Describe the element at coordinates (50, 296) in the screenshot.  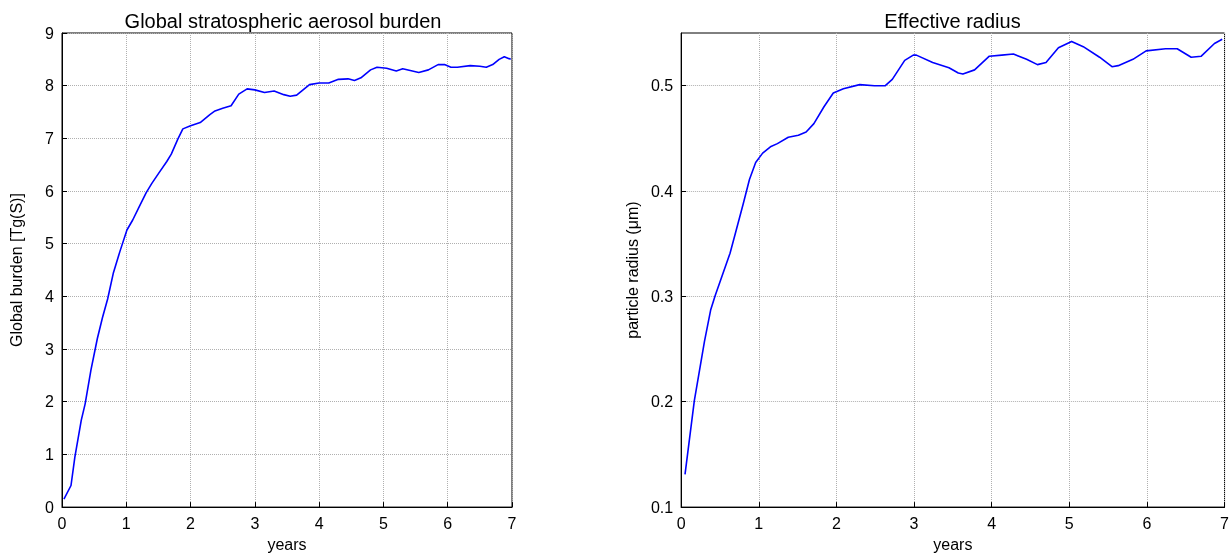
I see `y-tick-label: 4` at that location.